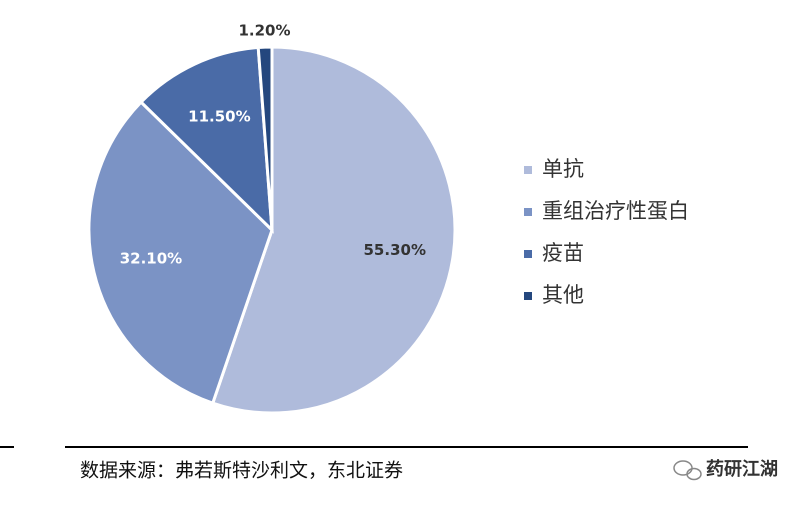 The width and height of the screenshot is (800, 508). I want to click on watermark: 药研江湖, so click(742, 469).